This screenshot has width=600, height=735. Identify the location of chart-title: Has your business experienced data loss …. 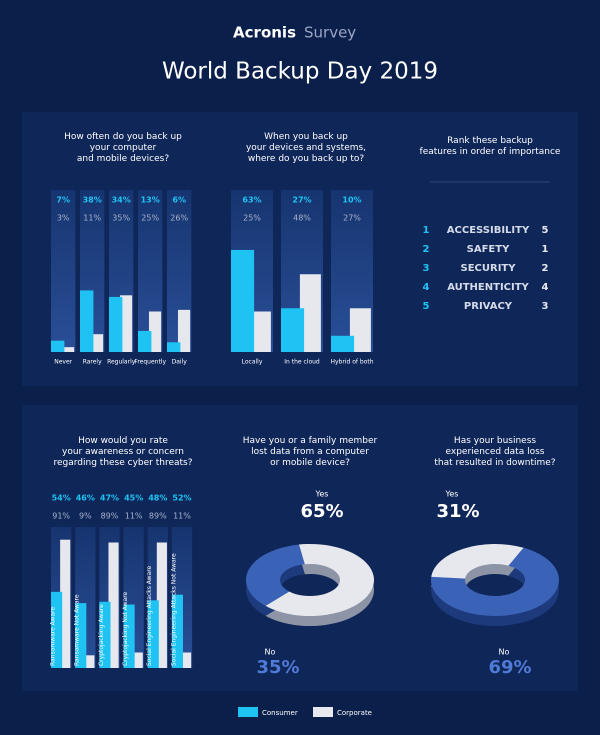
(495, 452).